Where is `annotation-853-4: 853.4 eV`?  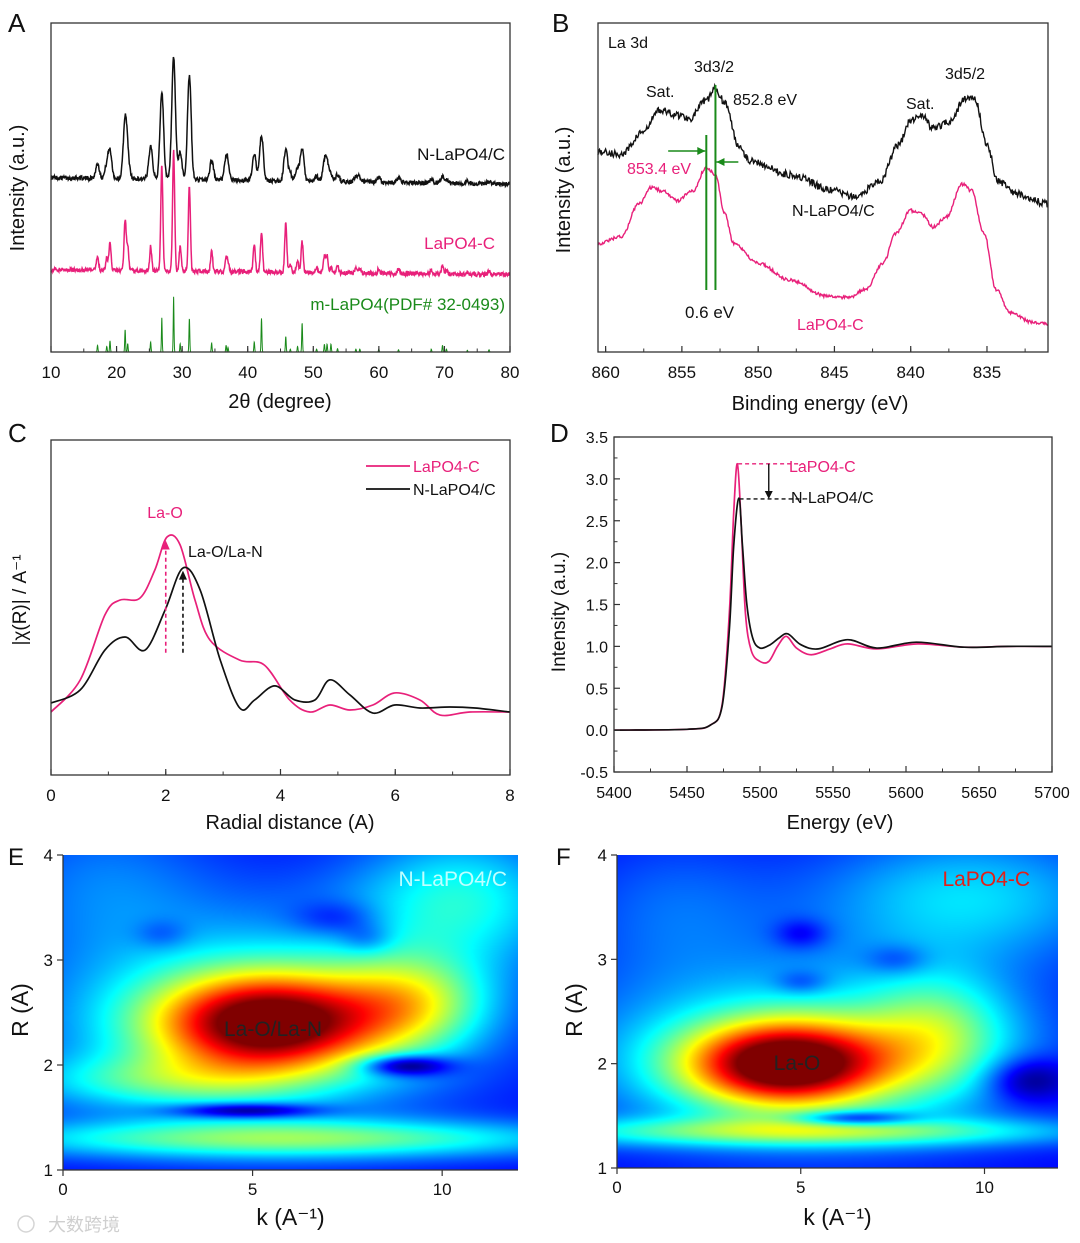 annotation-853-4: 853.4 eV is located at coordinates (659, 169).